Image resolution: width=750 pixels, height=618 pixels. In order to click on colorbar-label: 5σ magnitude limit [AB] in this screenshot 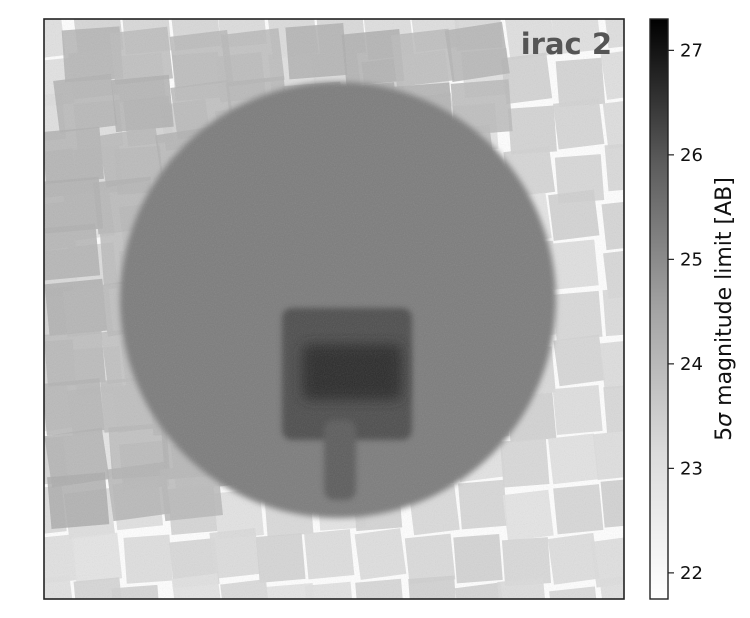, I will do `click(724, 309)`.